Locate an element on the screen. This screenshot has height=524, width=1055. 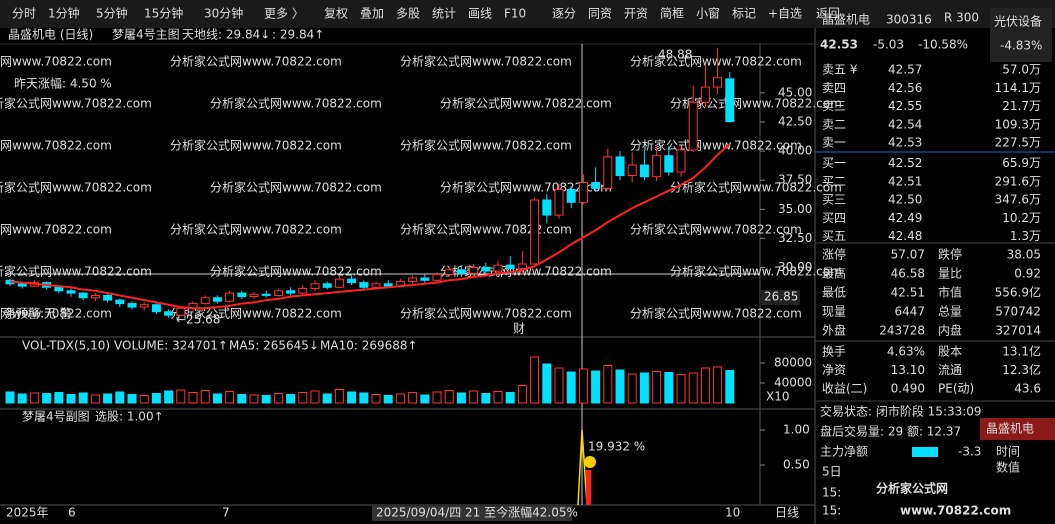
pct: -10.58% is located at coordinates (943, 45).